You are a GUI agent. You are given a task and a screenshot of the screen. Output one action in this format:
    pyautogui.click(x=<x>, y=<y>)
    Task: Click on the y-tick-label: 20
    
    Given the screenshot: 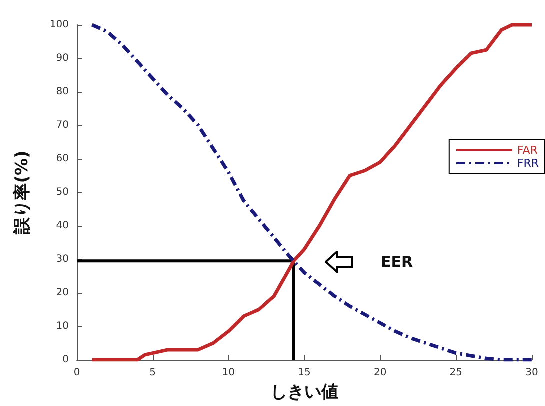 What is the action you would take?
    pyautogui.click(x=62, y=293)
    